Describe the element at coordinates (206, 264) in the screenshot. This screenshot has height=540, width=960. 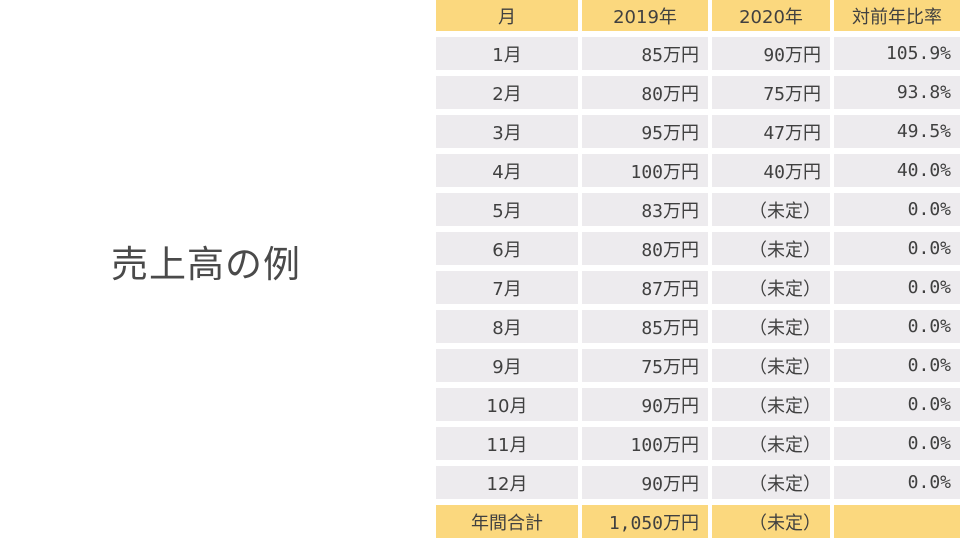
I see `page-title: 売上高の例` at that location.